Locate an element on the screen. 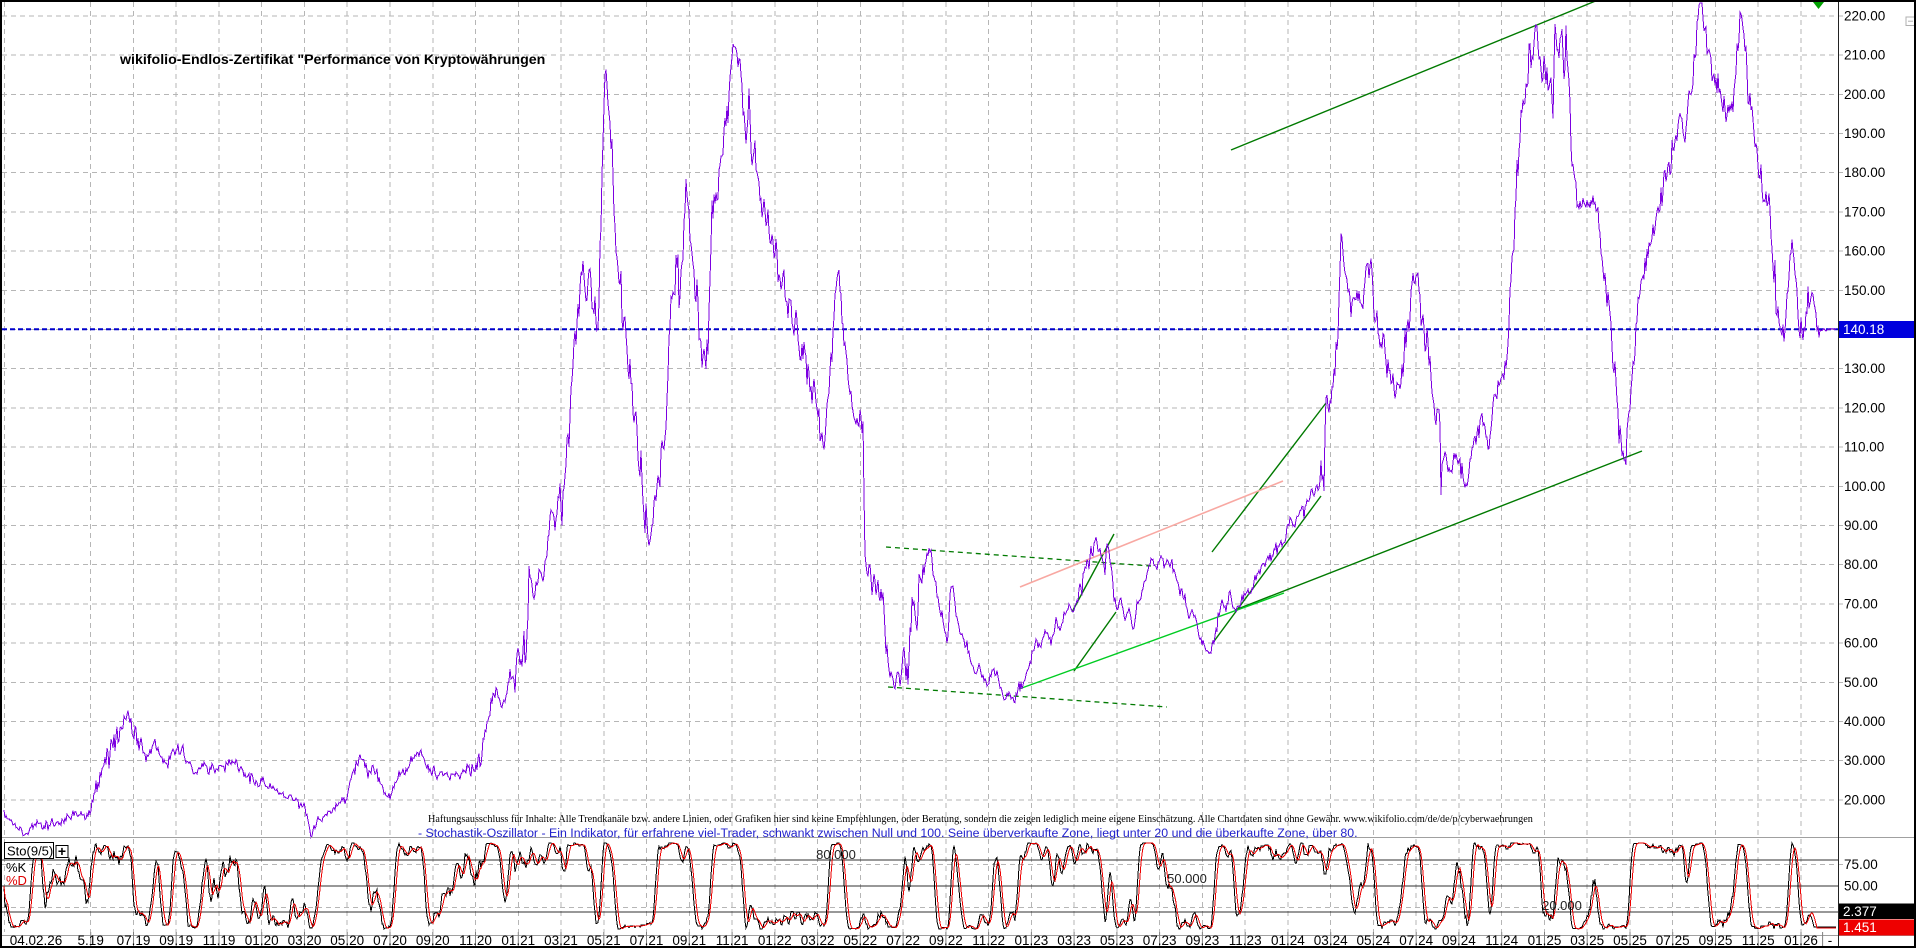  svg-text: 07.19 is located at coordinates (134, 940).